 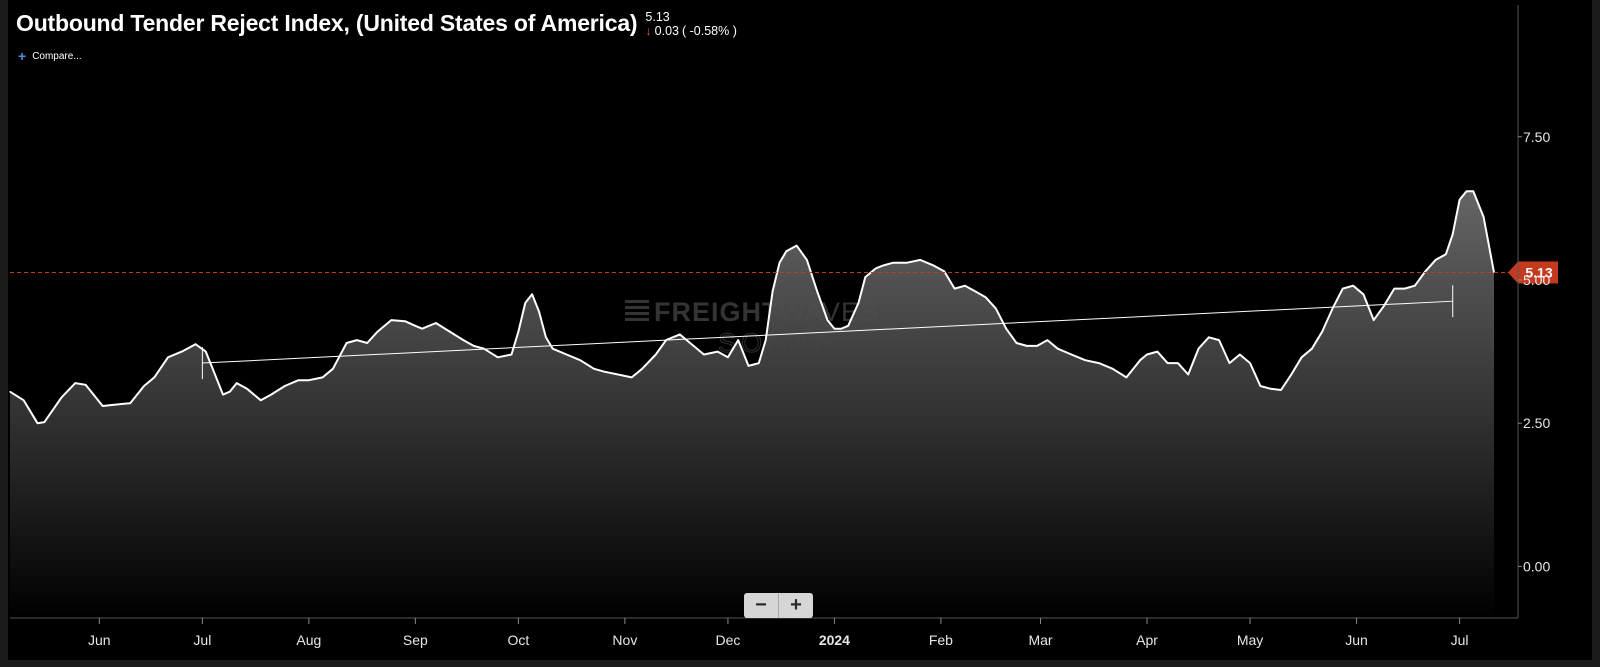 What do you see at coordinates (1040, 640) in the screenshot?
I see `x-tick-label: Mar` at bounding box center [1040, 640].